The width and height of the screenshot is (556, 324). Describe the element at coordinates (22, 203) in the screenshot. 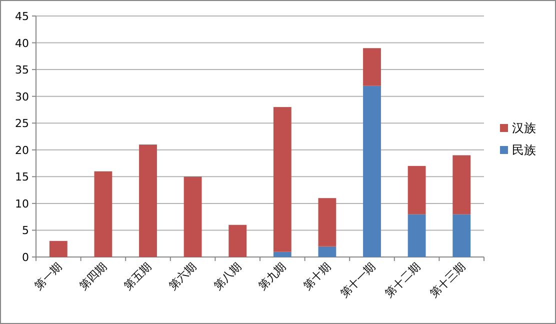

I see `y-tick-label: 10` at that location.